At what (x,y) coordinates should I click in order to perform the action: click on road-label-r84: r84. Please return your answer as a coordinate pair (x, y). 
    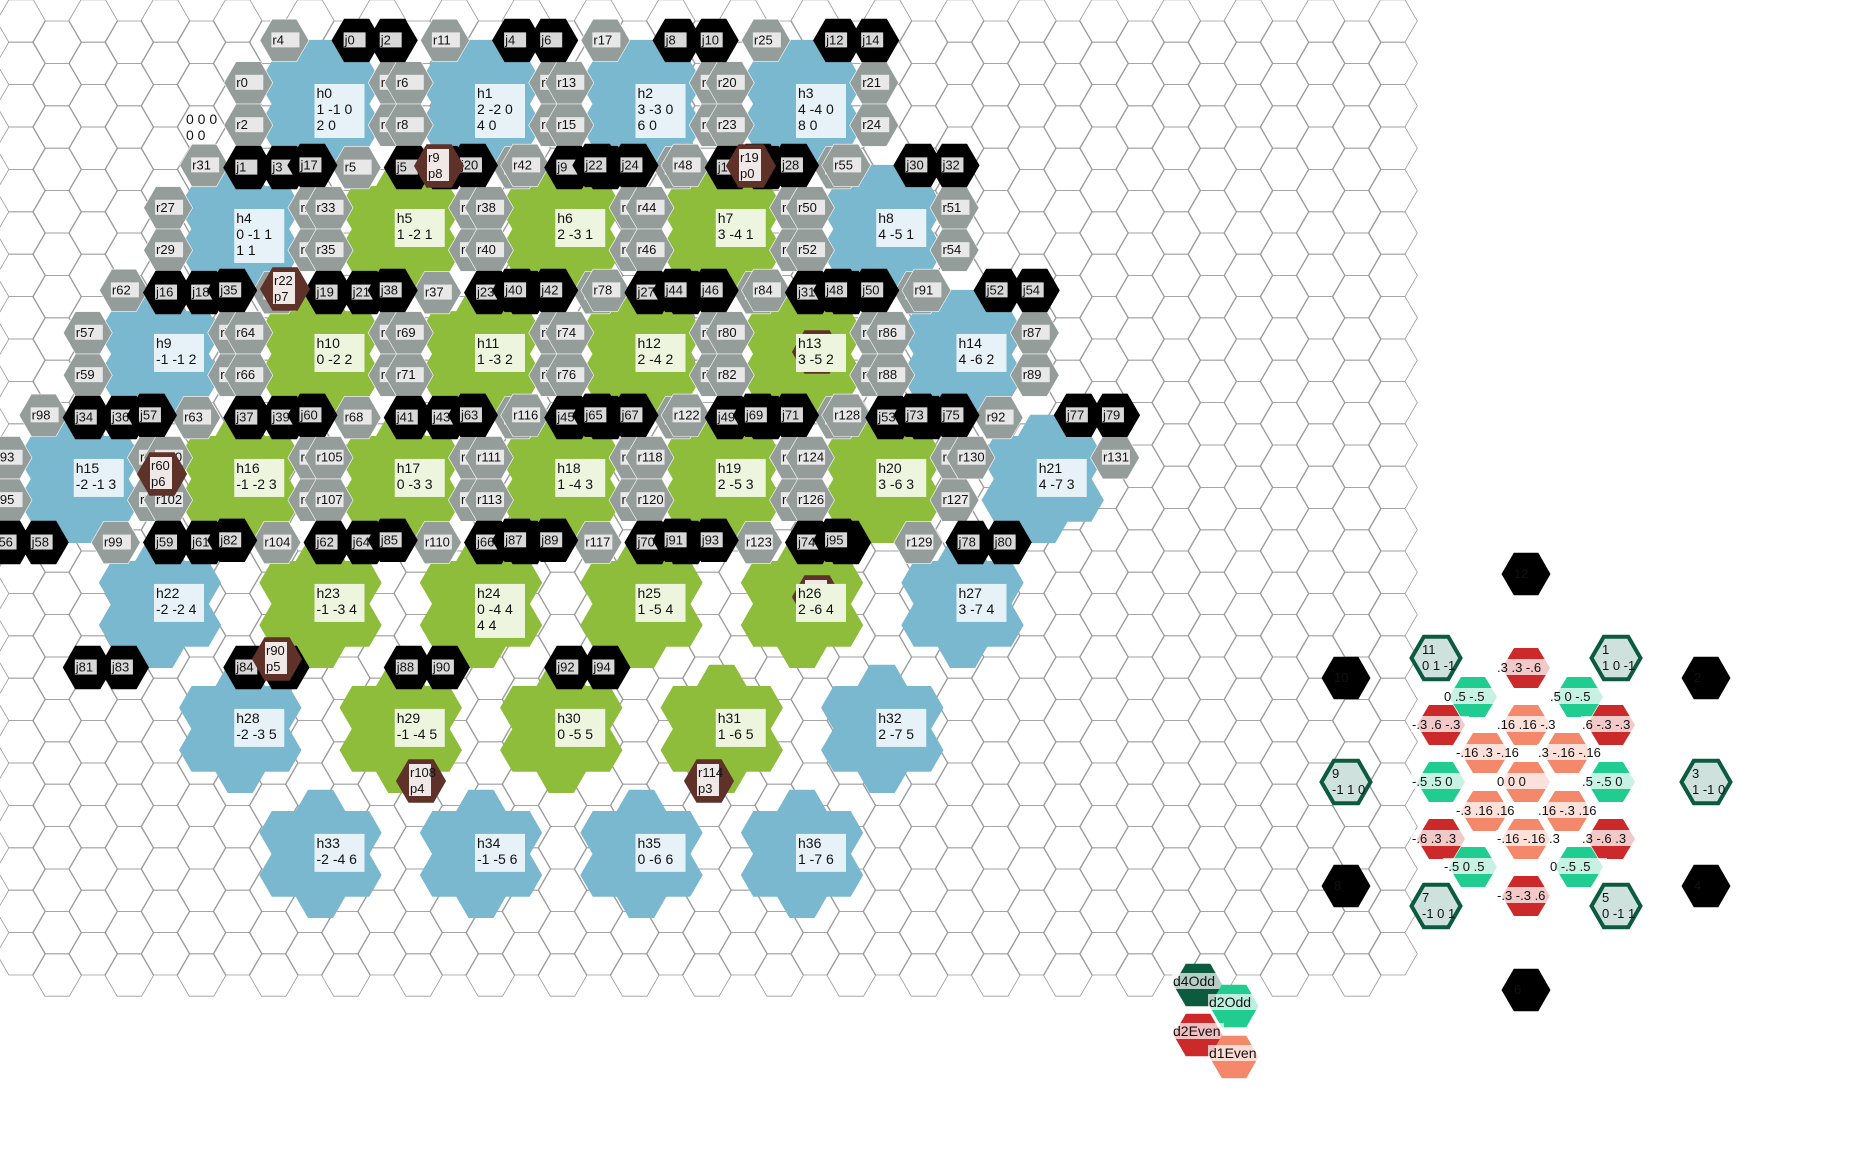
    Looking at the image, I should click on (763, 289).